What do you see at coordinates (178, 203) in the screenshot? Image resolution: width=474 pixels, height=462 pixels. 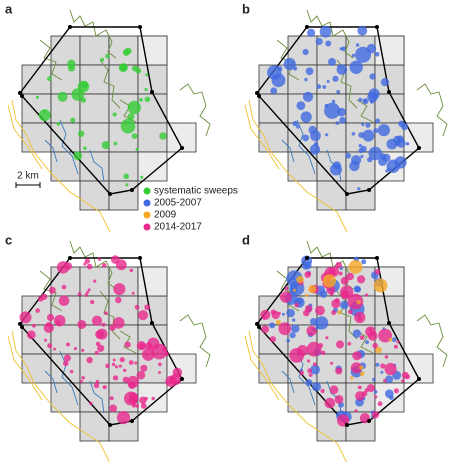 I see `legend-label: 2005-2007` at bounding box center [178, 203].